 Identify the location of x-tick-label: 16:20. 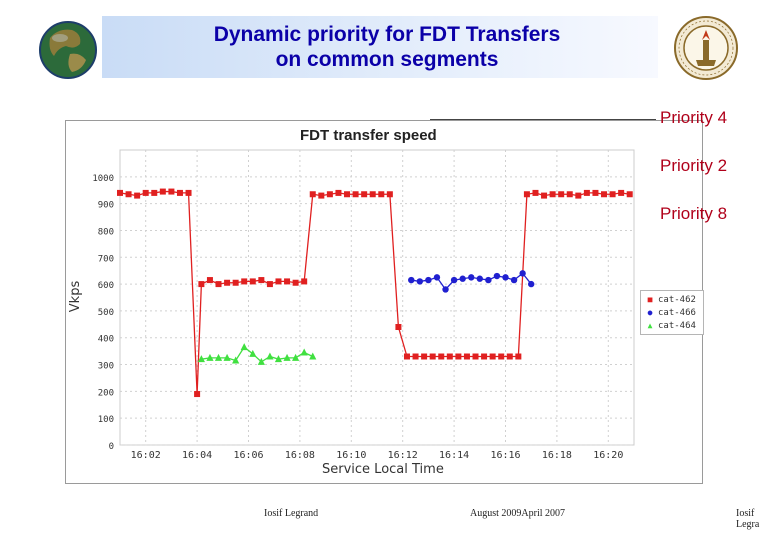
(608, 455).